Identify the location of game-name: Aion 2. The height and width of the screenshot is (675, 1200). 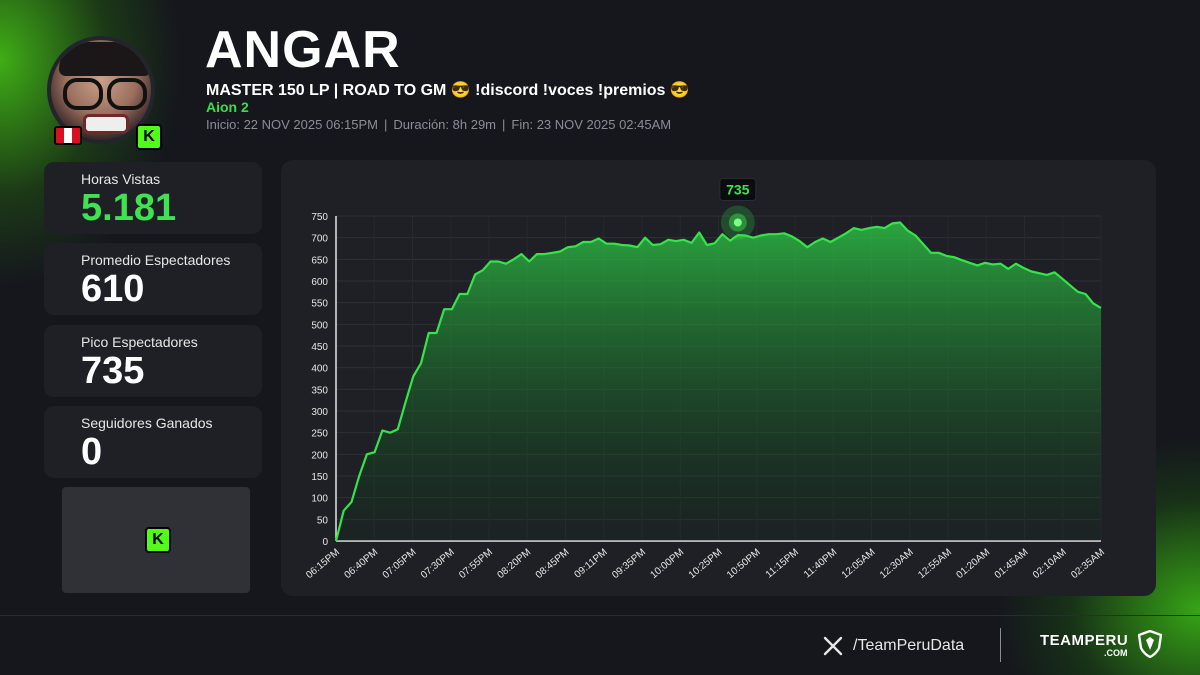
(227, 107).